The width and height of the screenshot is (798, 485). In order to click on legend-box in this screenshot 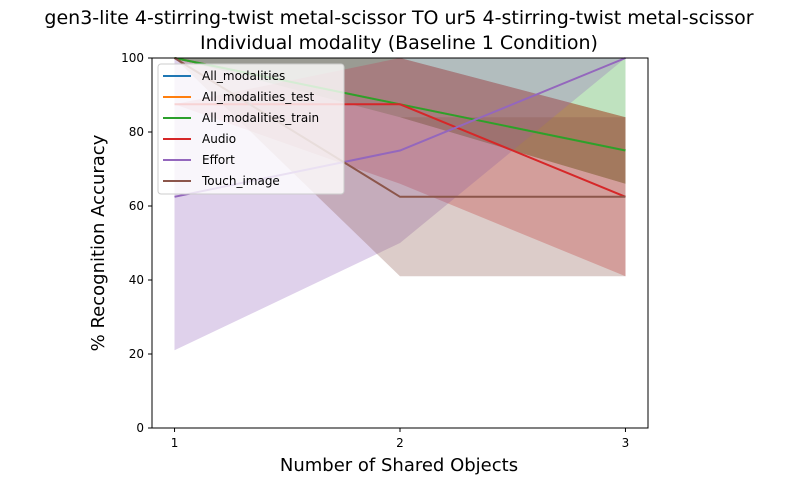, I will do `click(251, 129)`.